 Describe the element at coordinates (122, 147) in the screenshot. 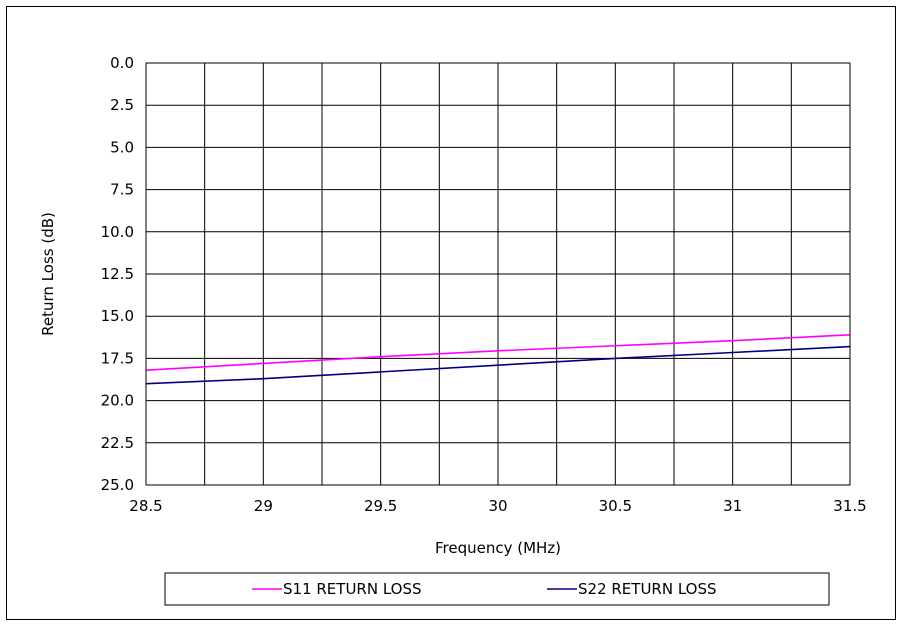

I see `y-tick-label: 5.0` at that location.